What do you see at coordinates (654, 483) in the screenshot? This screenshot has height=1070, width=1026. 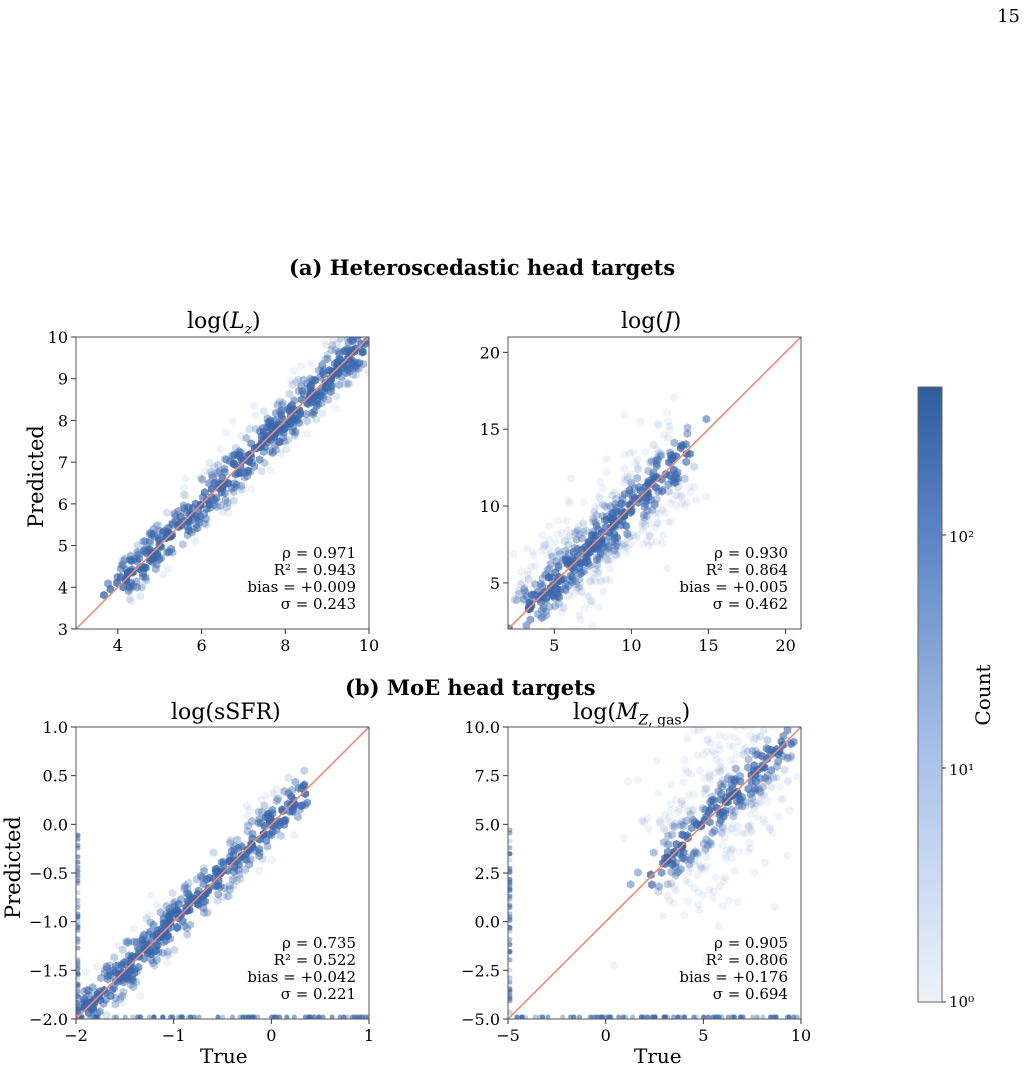 I see `identity-line` at bounding box center [654, 483].